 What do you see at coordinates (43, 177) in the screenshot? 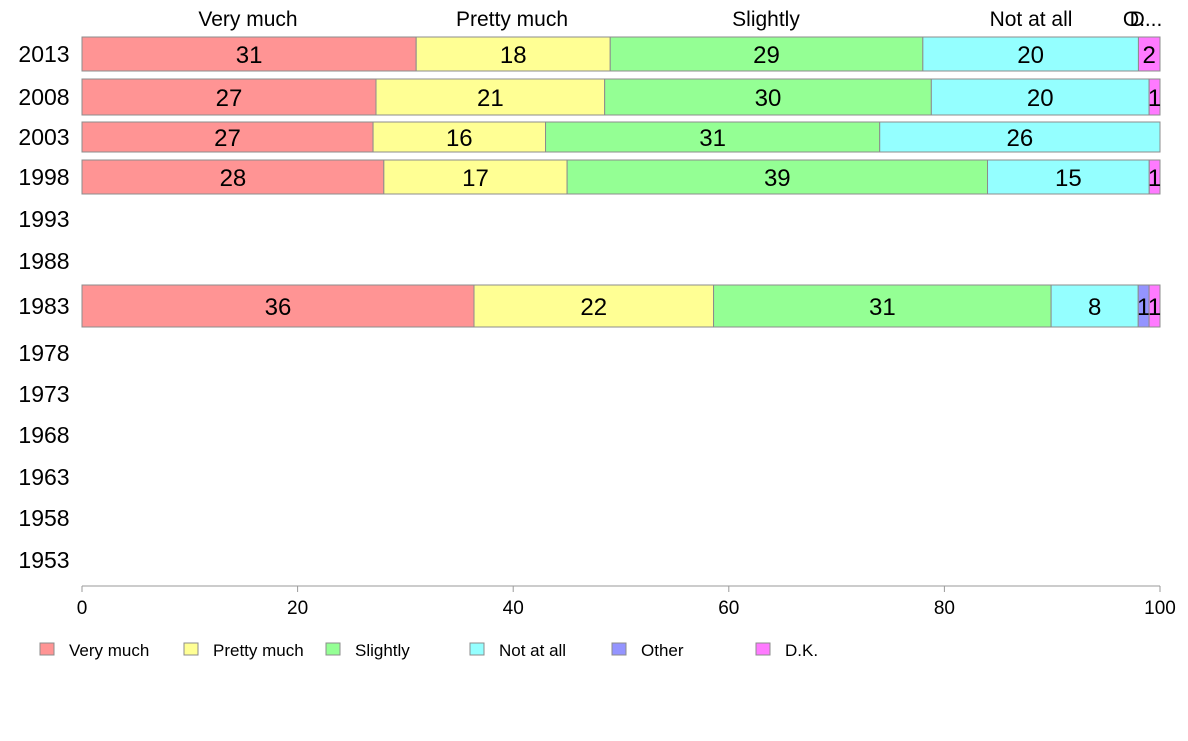
I see `y-tick-label: 1998` at bounding box center [43, 177].